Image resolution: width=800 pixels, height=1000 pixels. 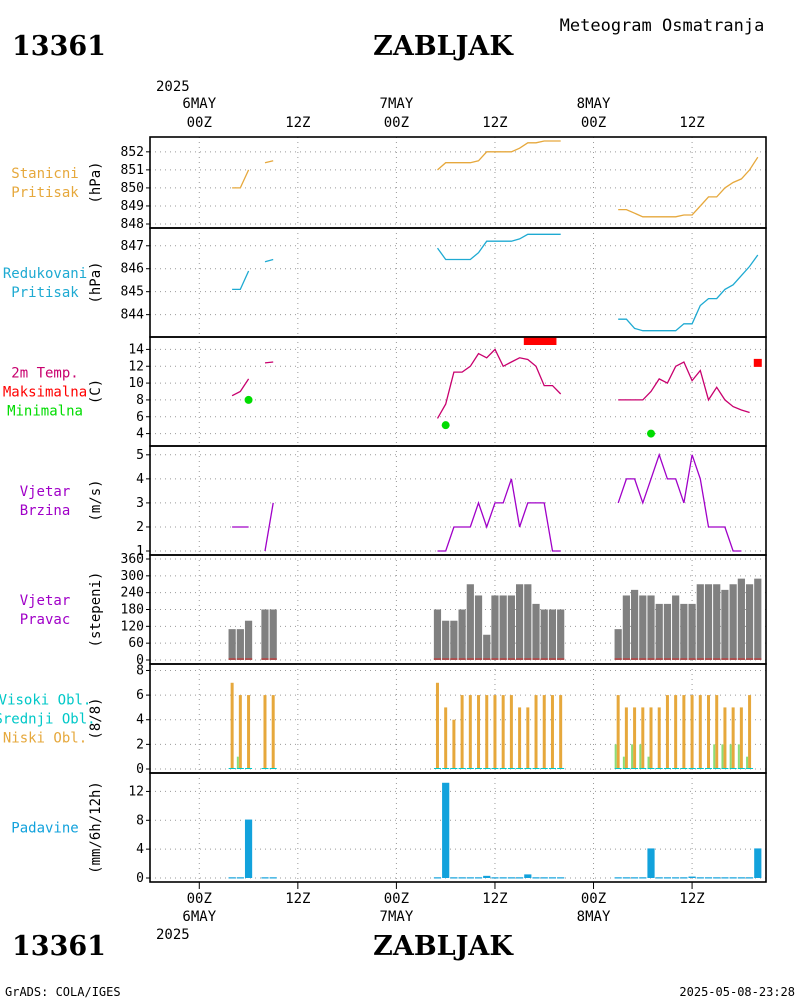 I want to click on unit-label: (stepeni), so click(x=96, y=610).